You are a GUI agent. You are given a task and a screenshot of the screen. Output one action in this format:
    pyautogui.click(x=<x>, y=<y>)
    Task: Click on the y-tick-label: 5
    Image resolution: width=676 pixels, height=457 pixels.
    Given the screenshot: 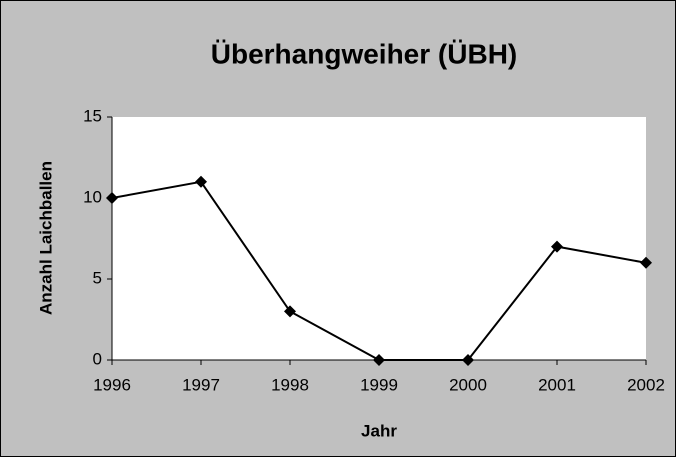 What is the action you would take?
    pyautogui.click(x=97, y=277)
    